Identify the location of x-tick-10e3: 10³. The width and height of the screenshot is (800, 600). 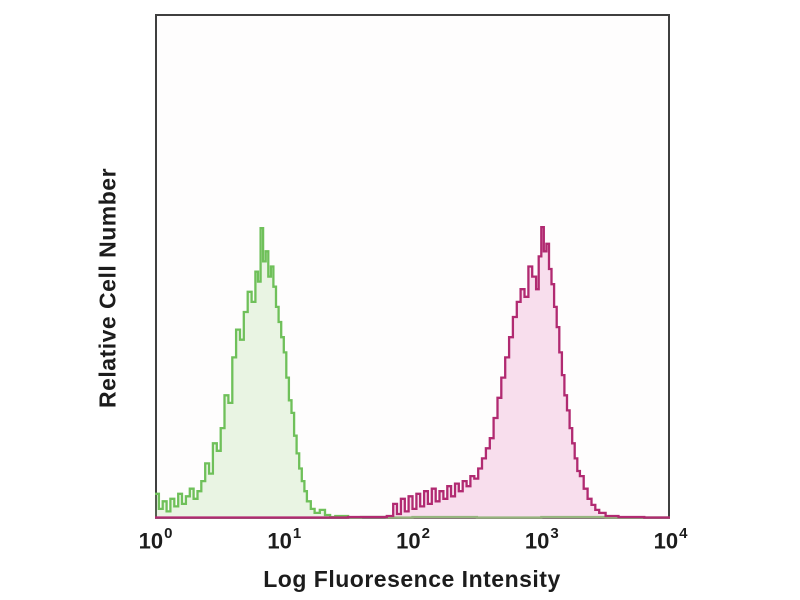
(541, 539).